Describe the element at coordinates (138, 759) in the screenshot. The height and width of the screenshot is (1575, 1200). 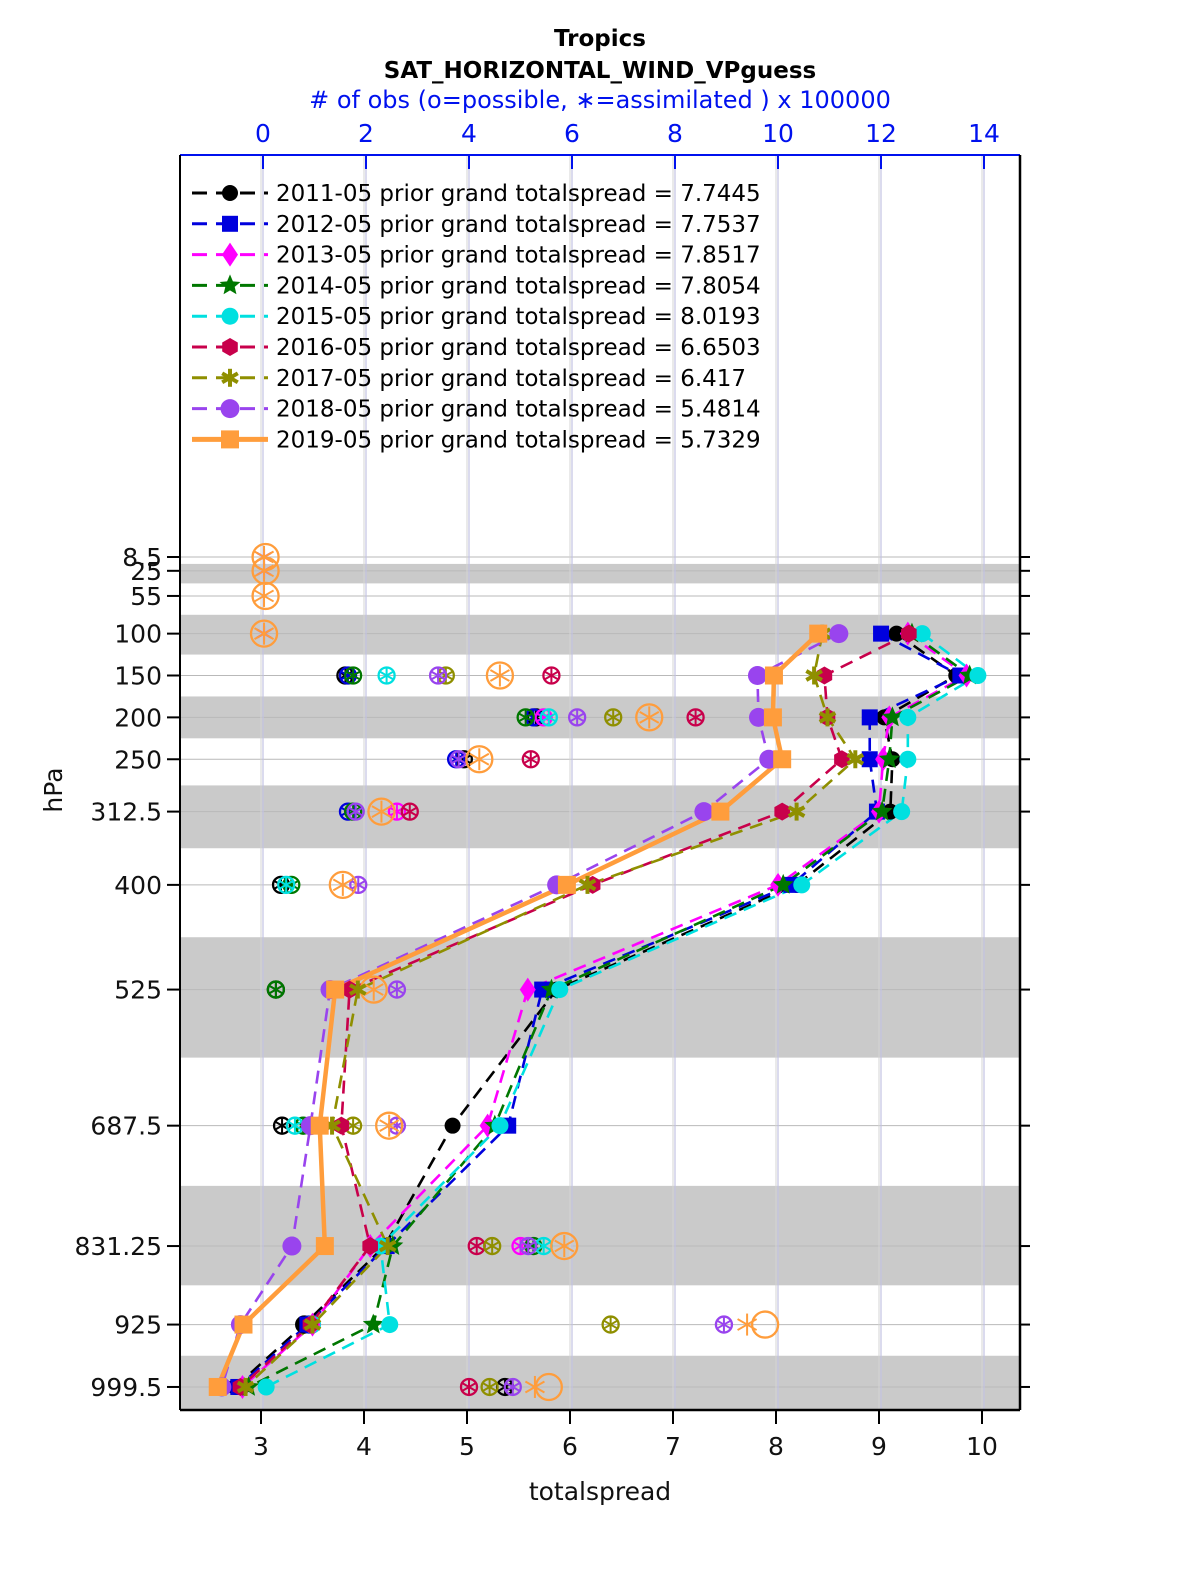
I see `y-tick-label: 250` at that location.